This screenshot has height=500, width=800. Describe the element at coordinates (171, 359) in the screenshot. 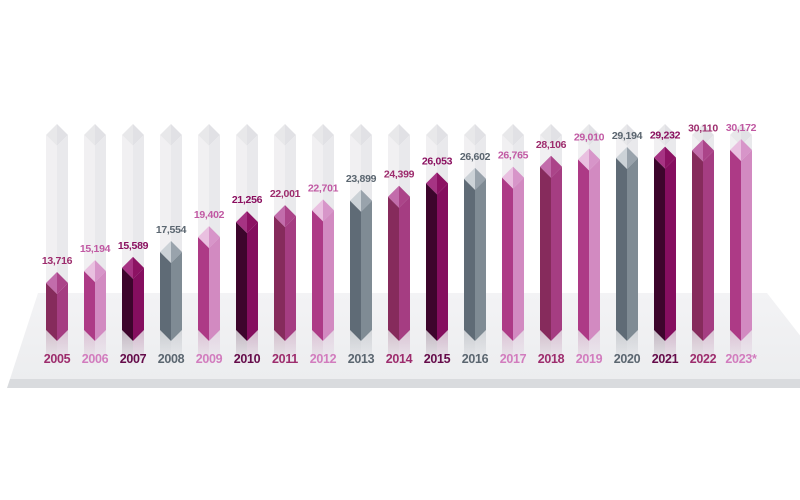

I see `year-label: 2008` at that location.